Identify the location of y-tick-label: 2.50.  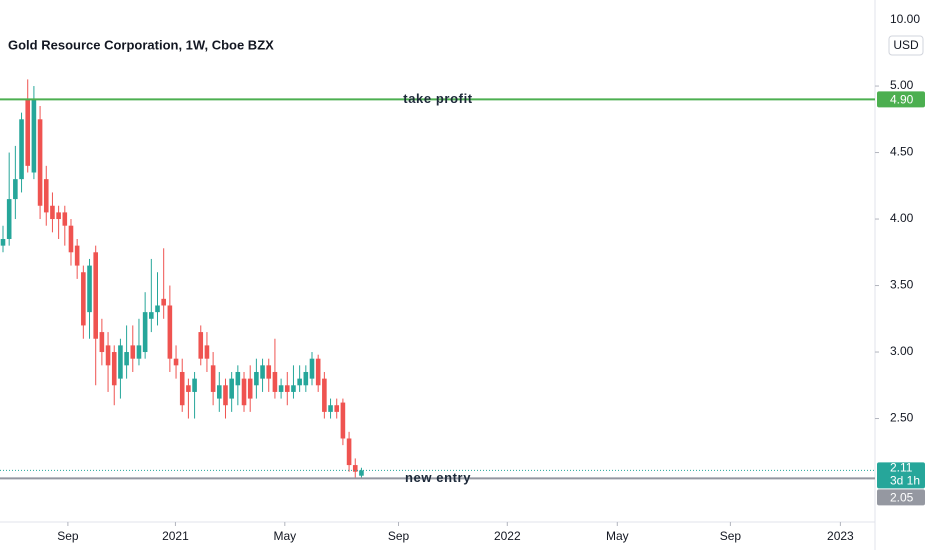
(902, 418).